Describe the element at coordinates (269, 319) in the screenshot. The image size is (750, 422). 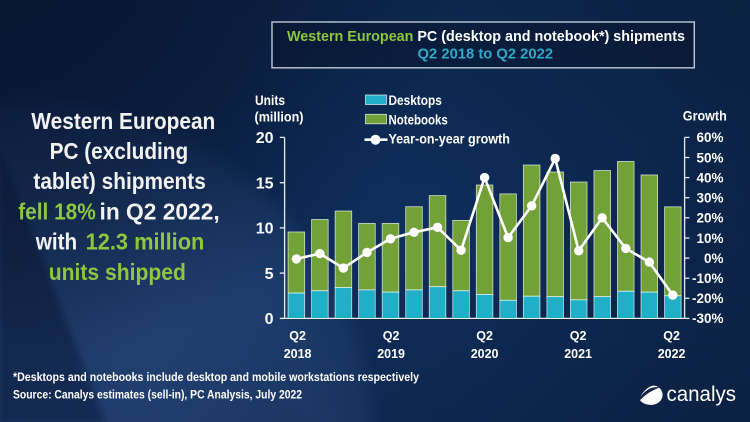
I see `svg-text: 0` at that location.